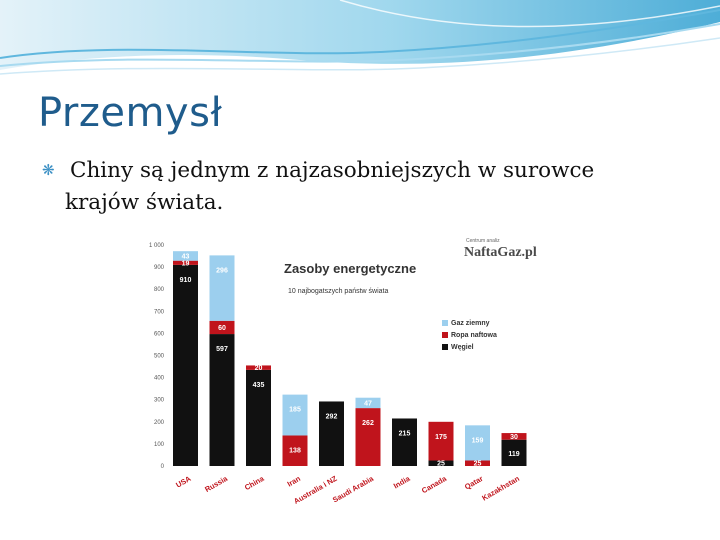 This screenshot has height=540, width=720. Describe the element at coordinates (144, 202) in the screenshot. I see `bullet-text-line2: krajów świata.` at that location.